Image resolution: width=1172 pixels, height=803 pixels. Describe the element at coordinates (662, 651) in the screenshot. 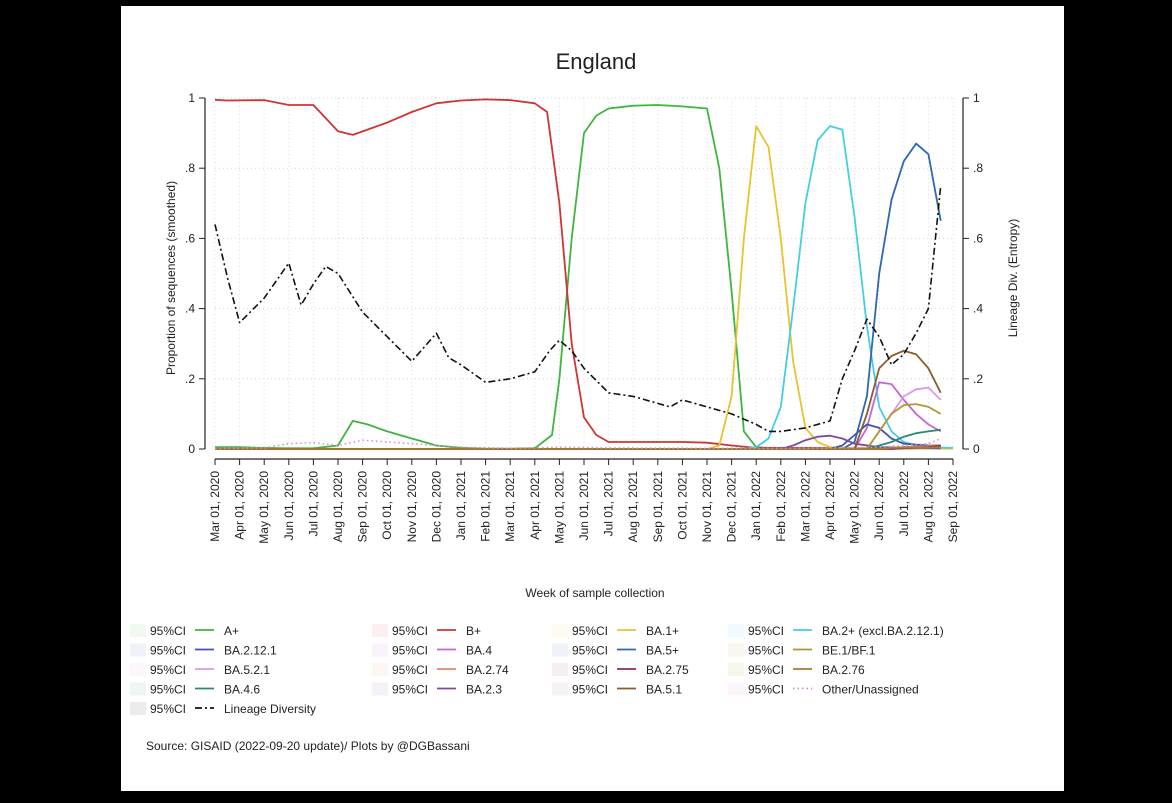

I see `legend-label-ba-5: BA.5+` at that location.